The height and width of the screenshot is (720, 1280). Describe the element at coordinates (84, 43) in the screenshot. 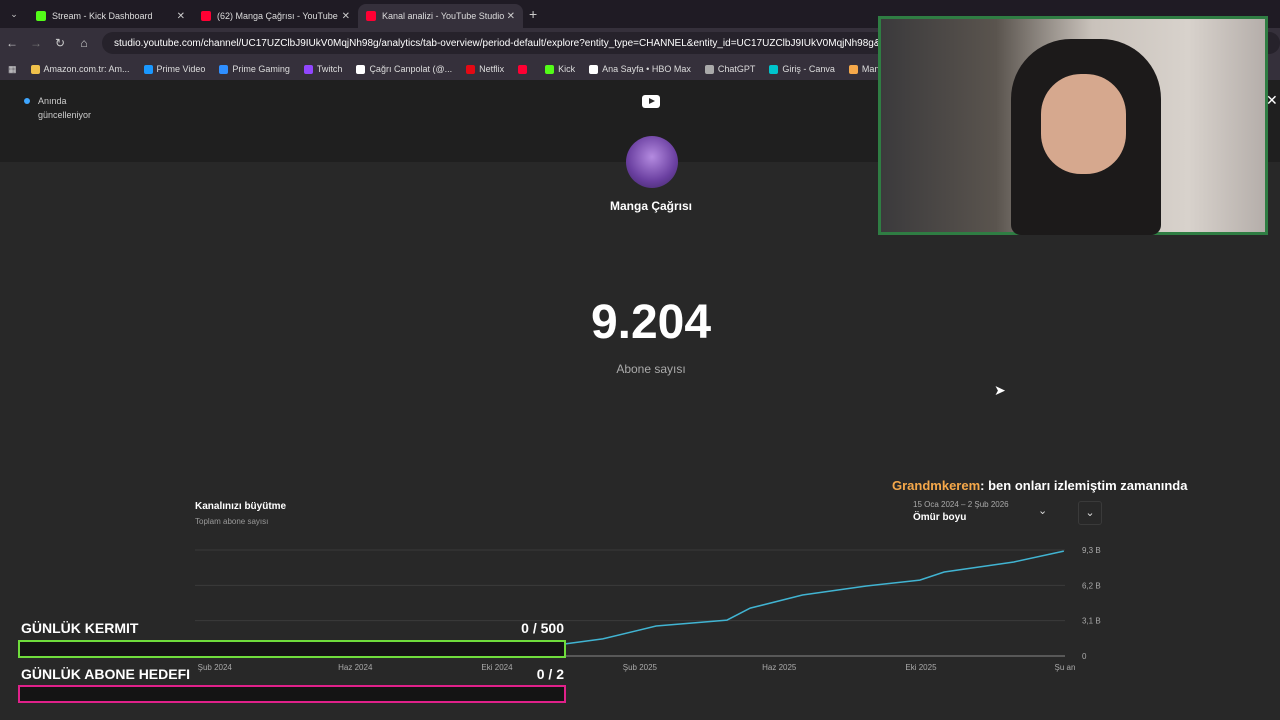

I see `home-icon: ⌂` at that location.